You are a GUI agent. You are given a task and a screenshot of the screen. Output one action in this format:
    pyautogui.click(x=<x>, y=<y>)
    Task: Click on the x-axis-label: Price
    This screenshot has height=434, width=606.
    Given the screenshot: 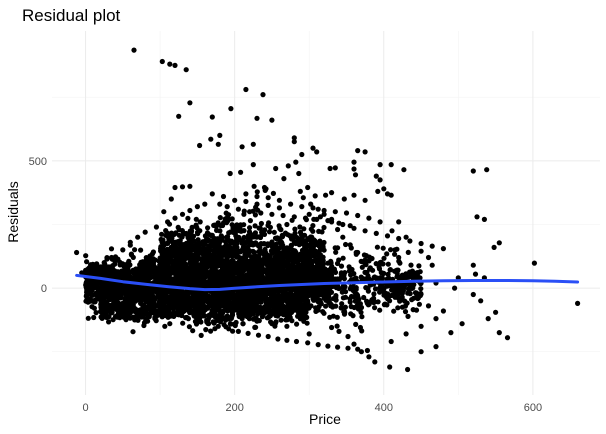 What is the action you would take?
    pyautogui.click(x=325, y=419)
    